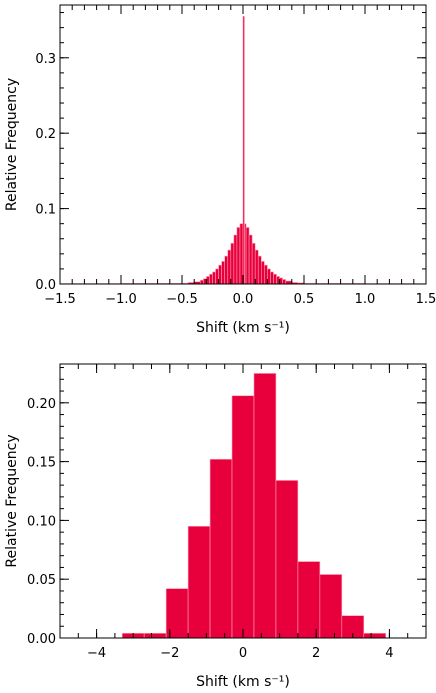 Image resolution: width=436 pixels, height=693 pixels. I want to click on y-tick-label: 0.3, so click(45, 59).